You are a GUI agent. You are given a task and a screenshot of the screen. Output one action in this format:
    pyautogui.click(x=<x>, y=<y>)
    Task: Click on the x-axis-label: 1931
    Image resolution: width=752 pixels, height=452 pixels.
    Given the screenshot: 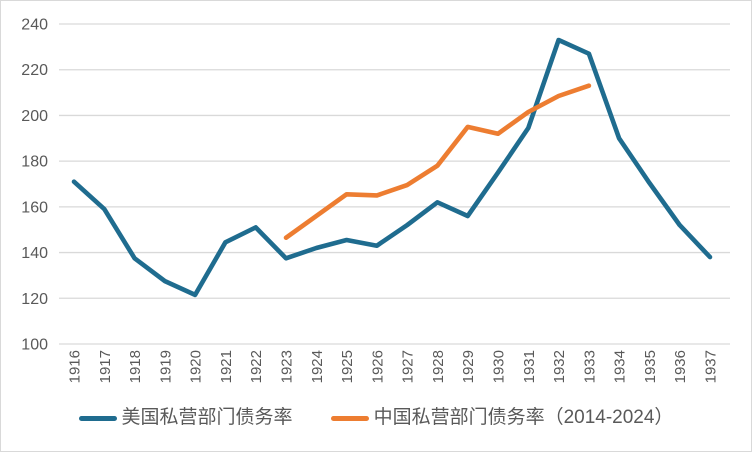 What is the action you would take?
    pyautogui.click(x=529, y=366)
    